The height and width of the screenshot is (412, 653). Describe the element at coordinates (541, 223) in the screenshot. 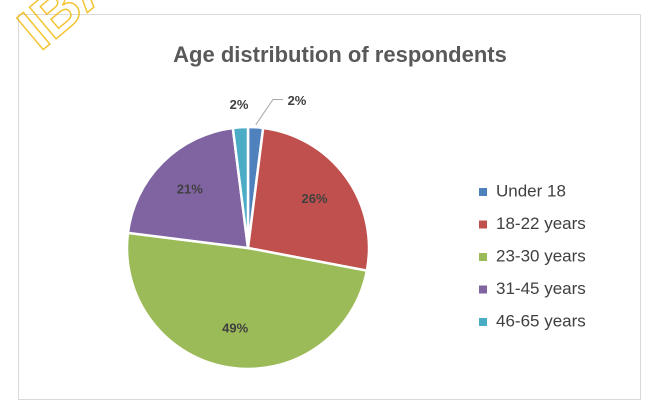

I see `legend-label: 18-22 years` at that location.